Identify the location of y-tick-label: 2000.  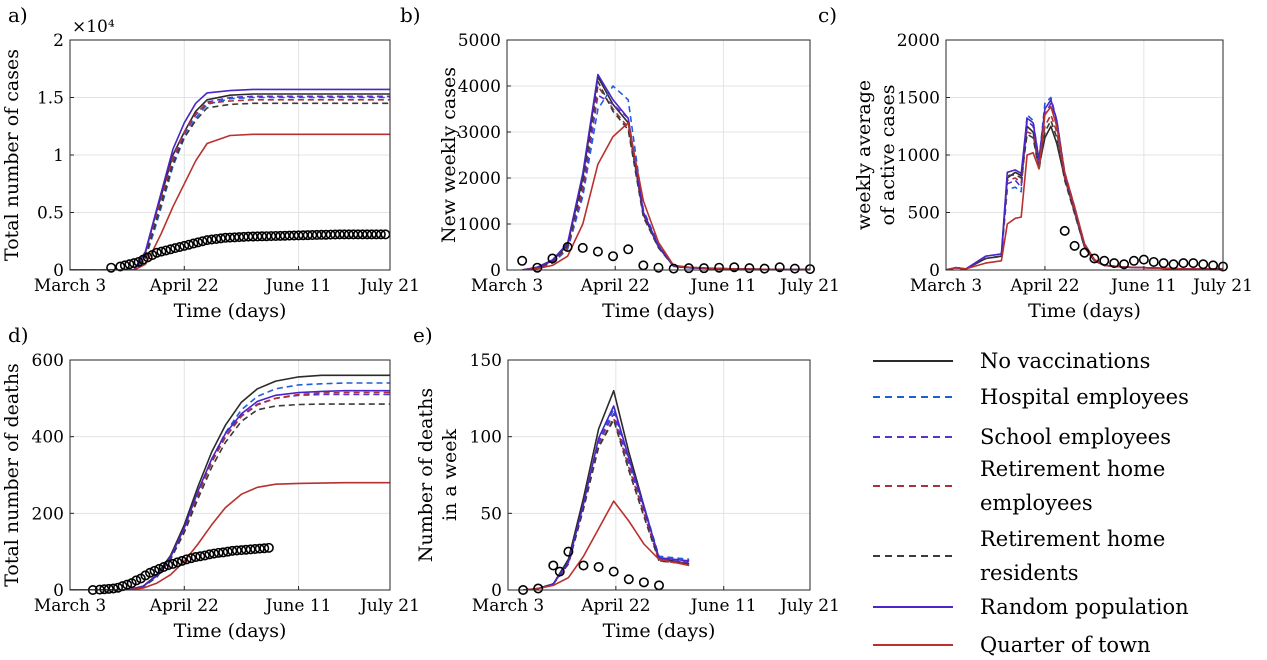
(479, 179).